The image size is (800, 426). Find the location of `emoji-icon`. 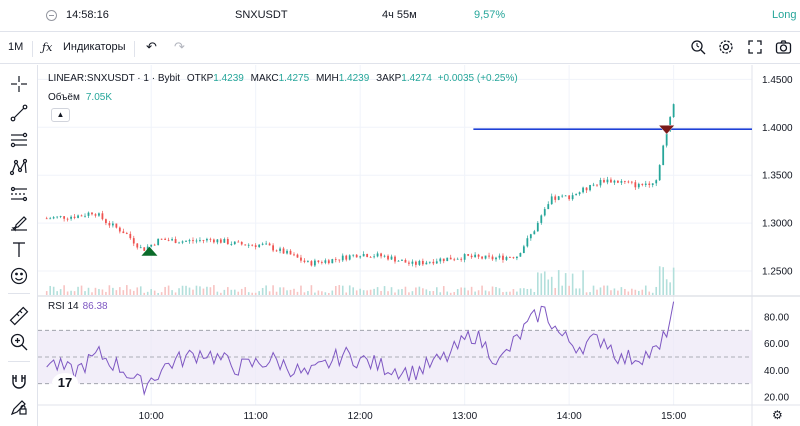

emoji-icon is located at coordinates (19, 276).